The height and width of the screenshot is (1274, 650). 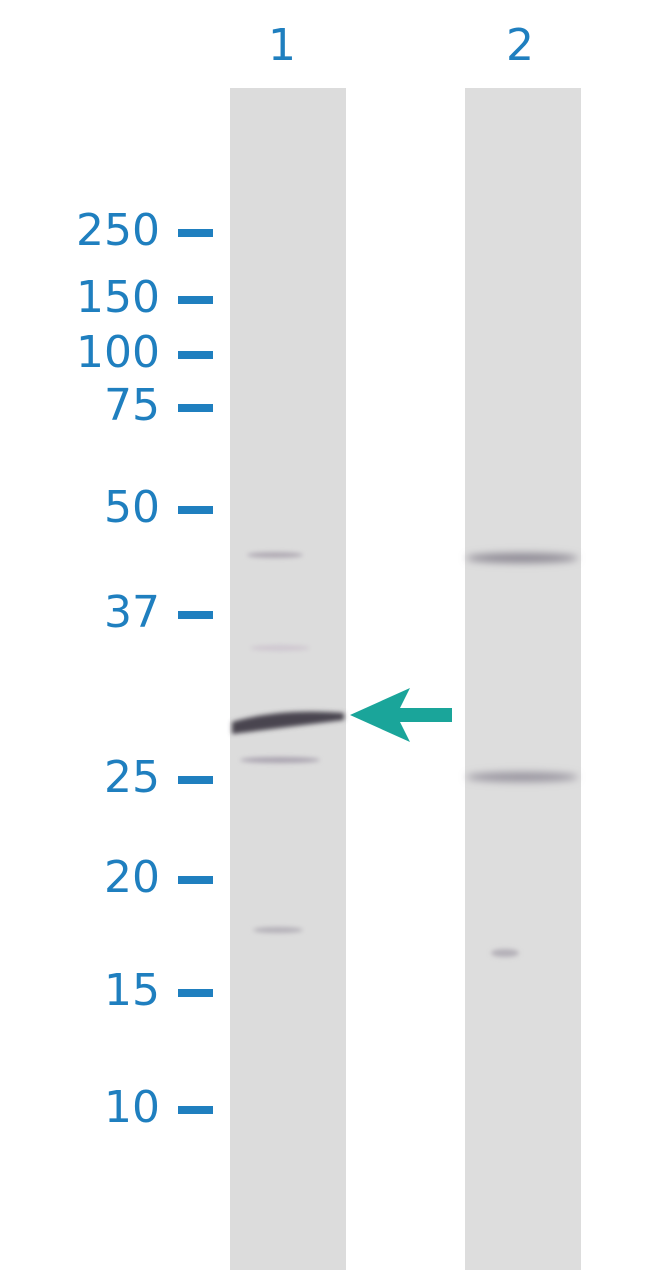 I want to click on marker-label: 100, so click(x=118, y=352).